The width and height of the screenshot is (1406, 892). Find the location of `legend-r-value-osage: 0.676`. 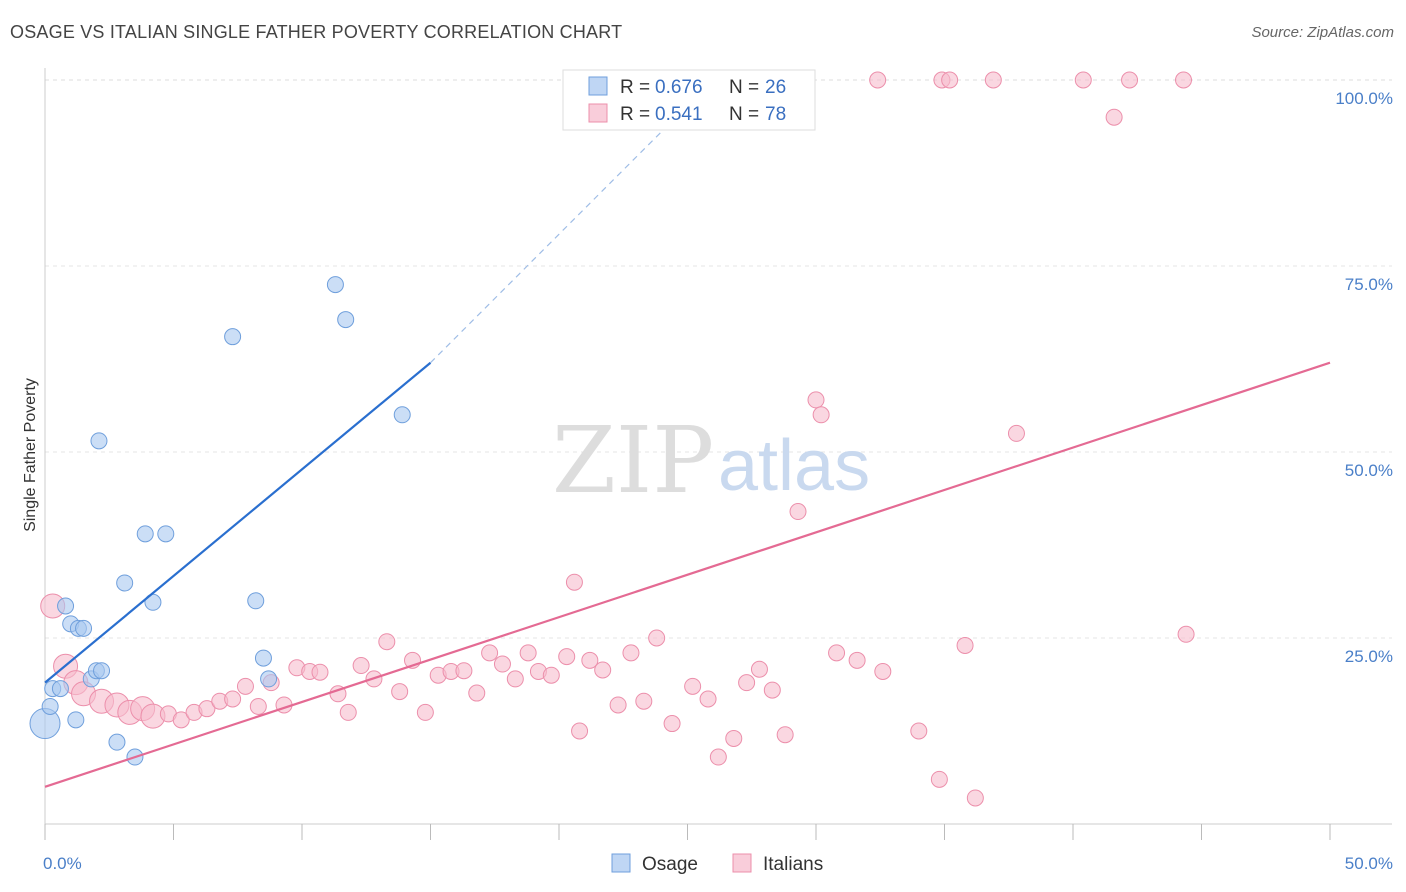

legend-r-value-osage: 0.676 is located at coordinates (679, 87).